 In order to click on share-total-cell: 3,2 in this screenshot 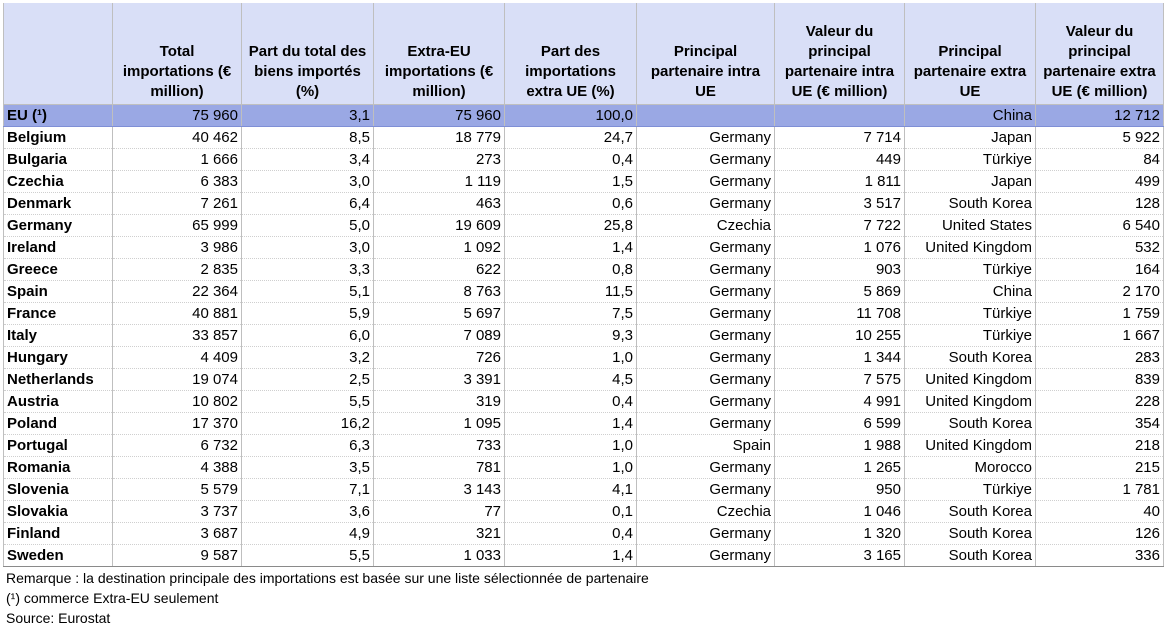, I will do `click(307, 357)`.